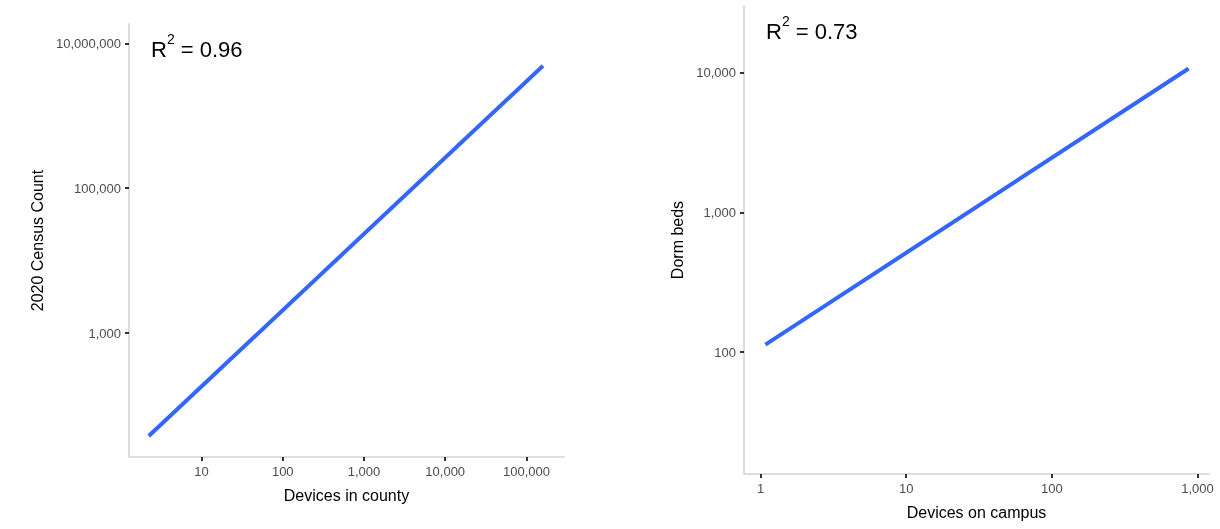 The image size is (1220, 529). I want to click on x-tick-label: 10,000, so click(445, 471).